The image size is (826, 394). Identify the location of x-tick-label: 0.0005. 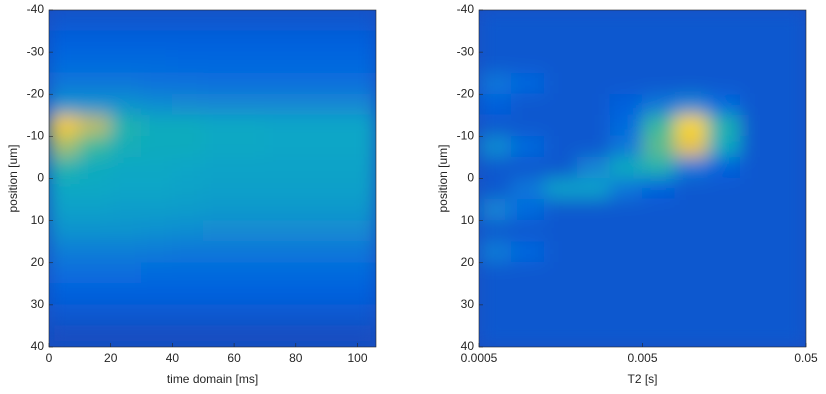
(479, 358).